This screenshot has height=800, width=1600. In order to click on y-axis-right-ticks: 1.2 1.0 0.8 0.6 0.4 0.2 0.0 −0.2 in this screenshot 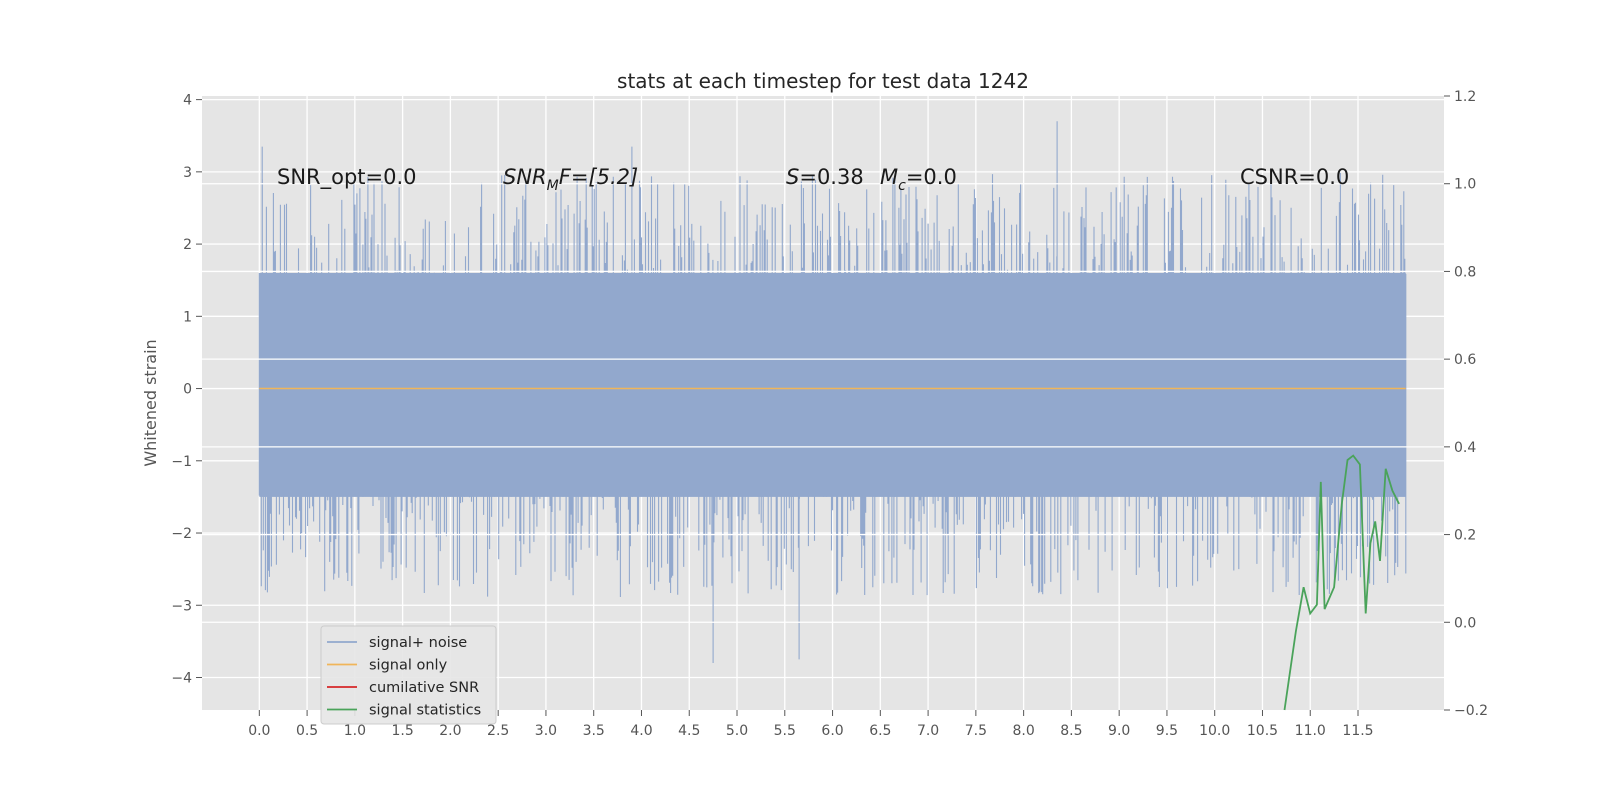, I will do `click(1466, 404)`.